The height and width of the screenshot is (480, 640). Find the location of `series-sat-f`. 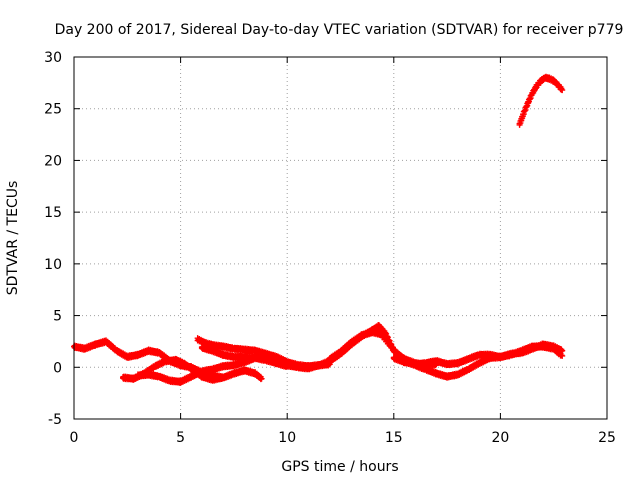

series-sat-f is located at coordinates (446, 354).